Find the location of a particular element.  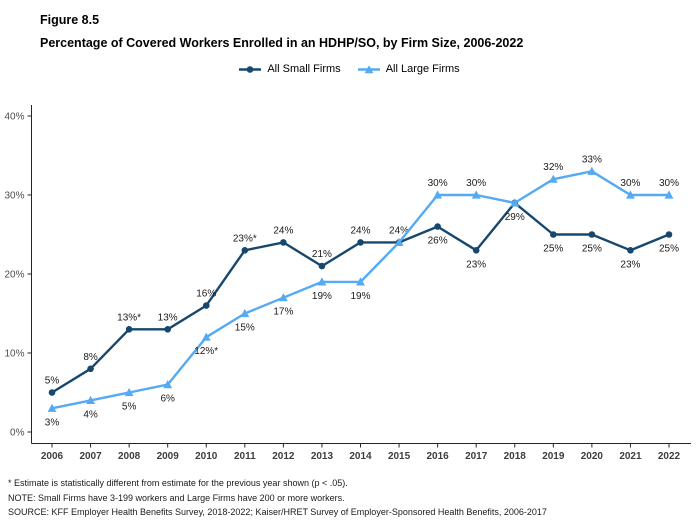

svg-text: 29% is located at coordinates (515, 217).